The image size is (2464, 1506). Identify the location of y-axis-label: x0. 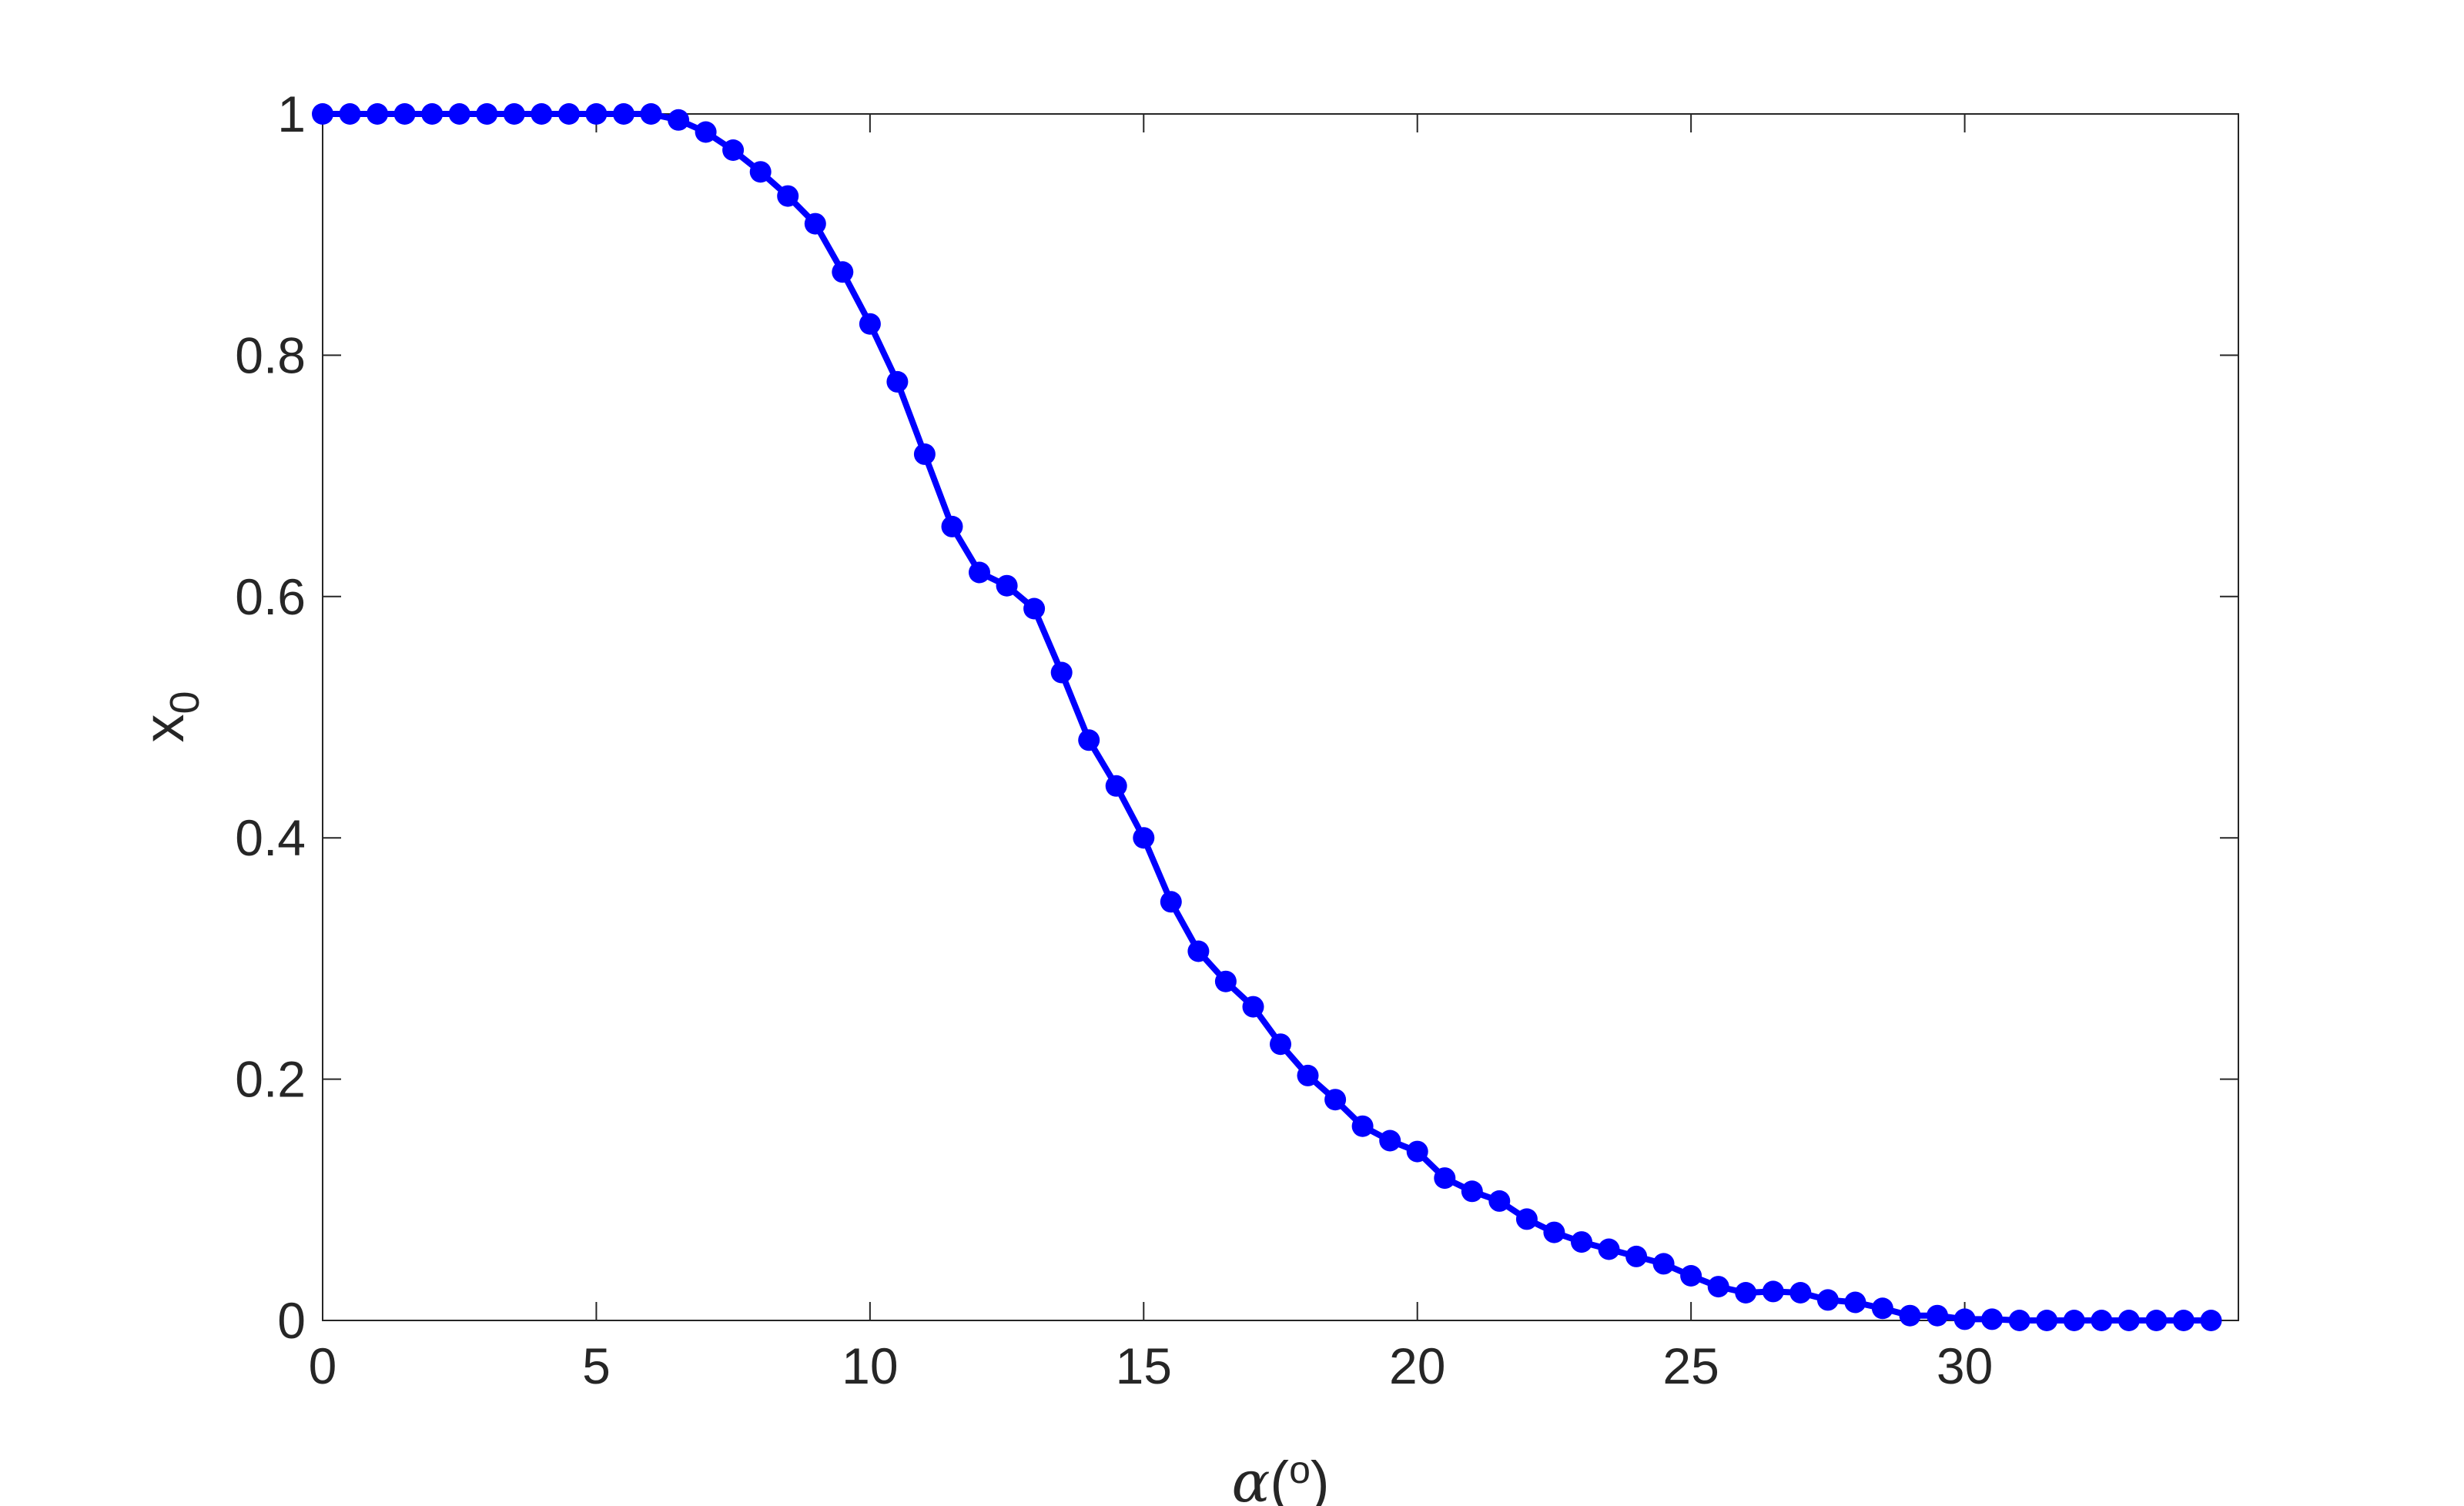
(170, 716).